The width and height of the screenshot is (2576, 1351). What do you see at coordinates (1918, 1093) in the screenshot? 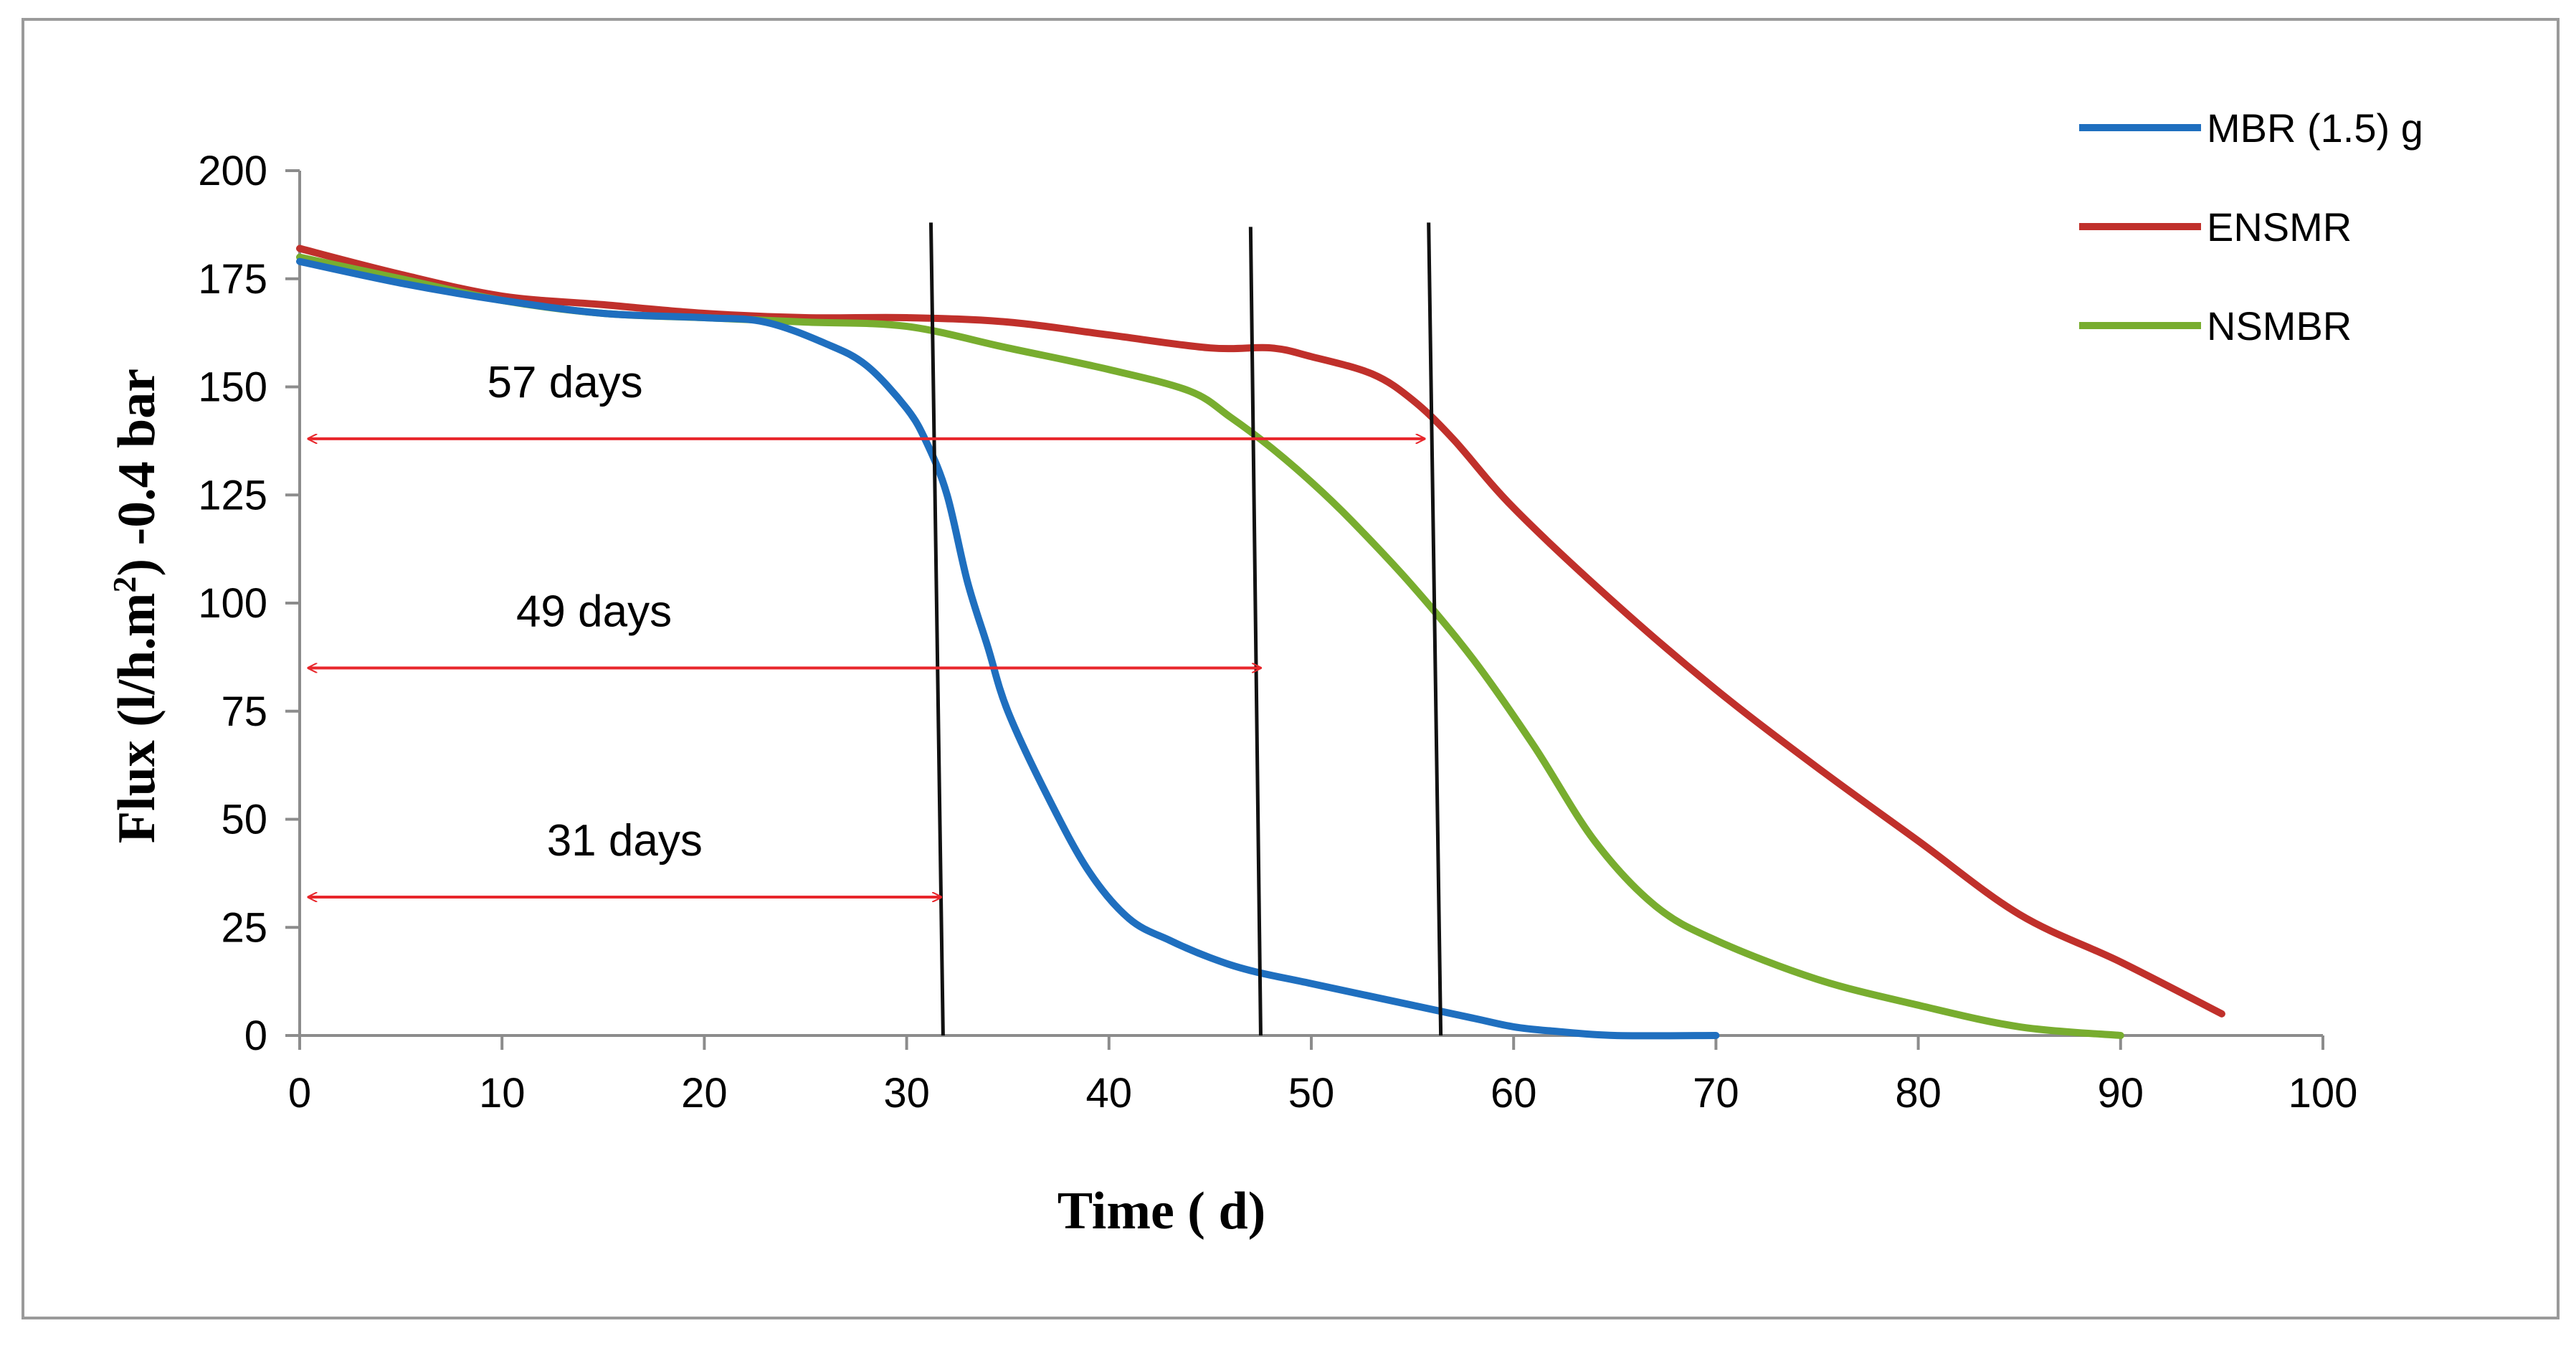
I see `x-tick-label: 80` at bounding box center [1918, 1093].